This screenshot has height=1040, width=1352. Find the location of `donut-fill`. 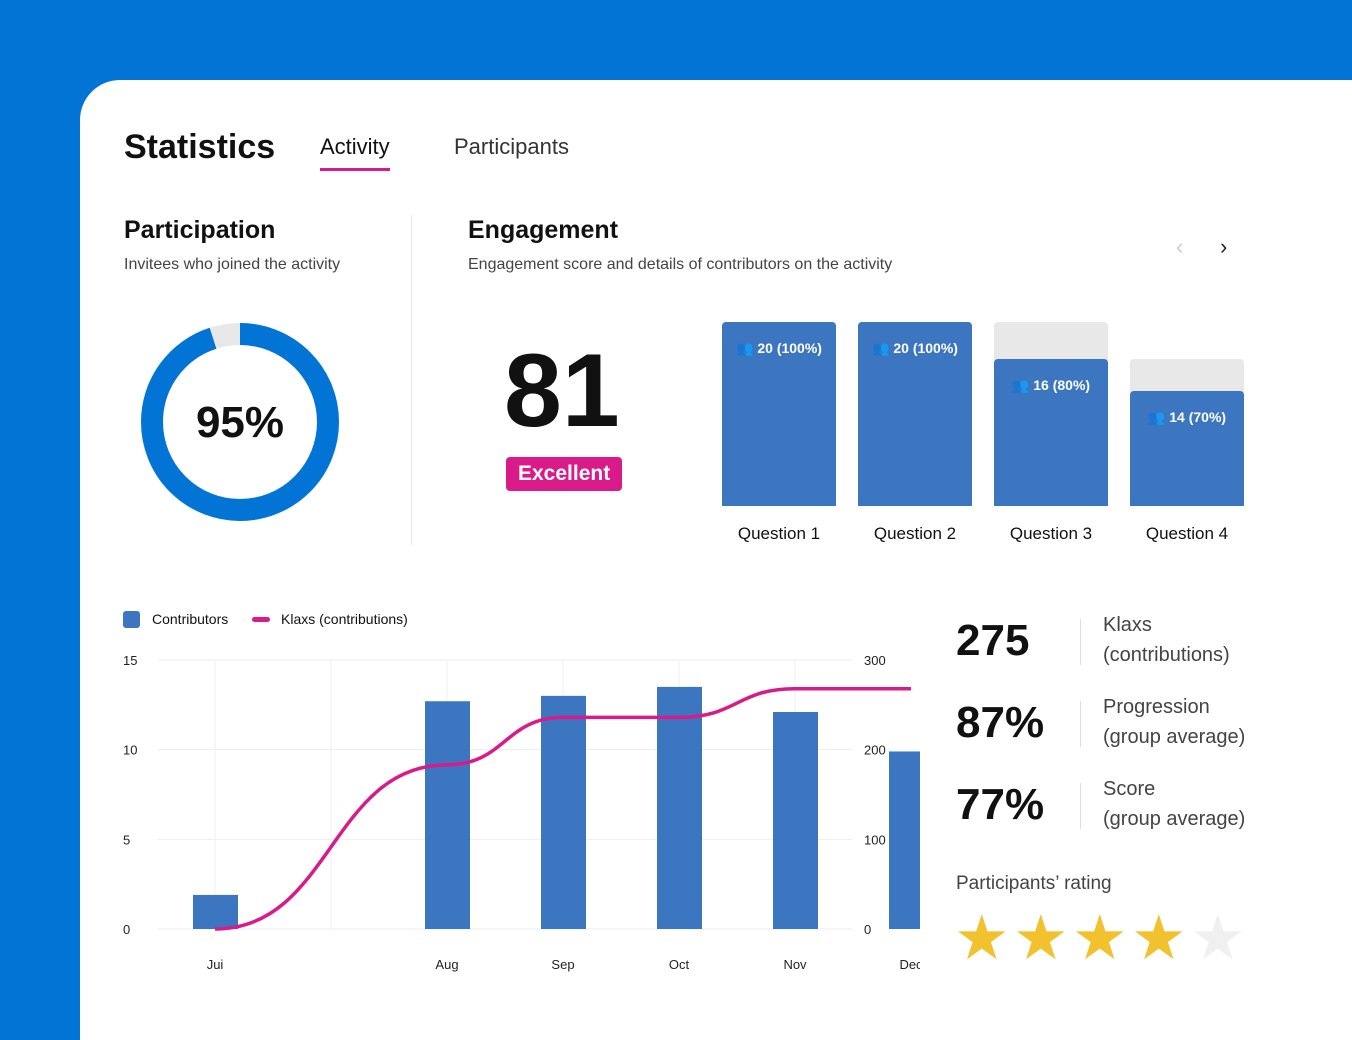

donut-fill is located at coordinates (240, 422).